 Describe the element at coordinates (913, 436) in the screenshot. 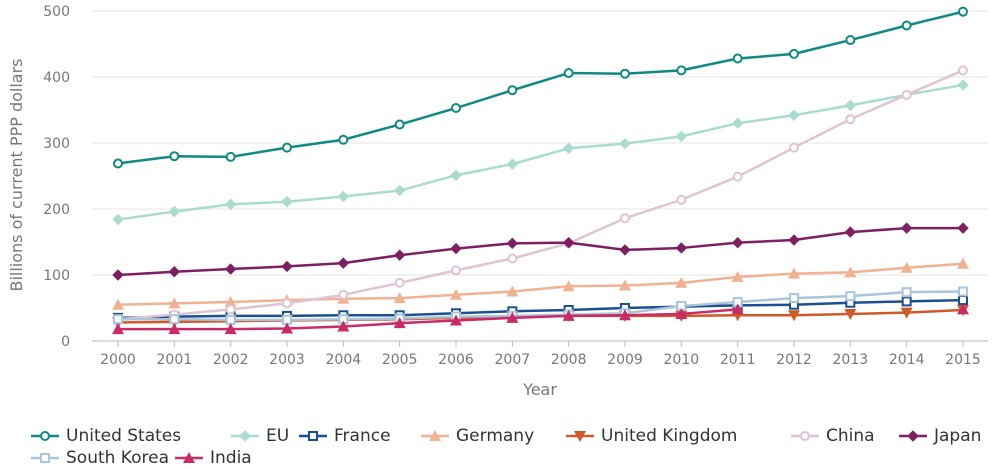

I see `legend-swatch-japan` at that location.